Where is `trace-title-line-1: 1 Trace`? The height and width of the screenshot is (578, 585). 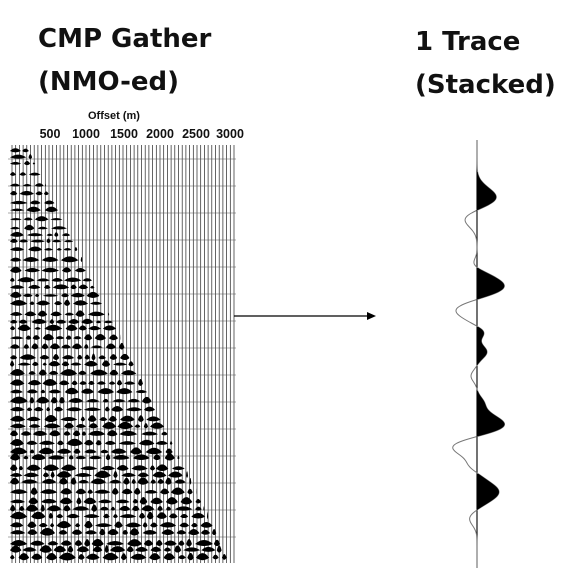
trace-title-line-1: 1 Trace is located at coordinates (468, 42).